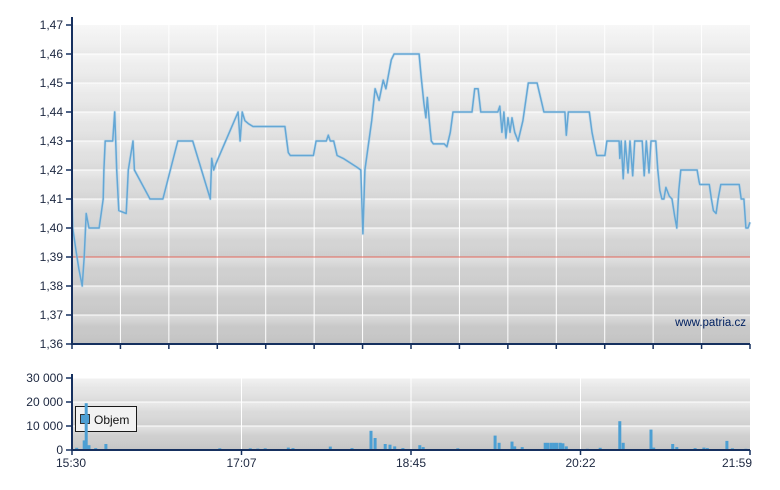 The height and width of the screenshot is (490, 780). What do you see at coordinates (52, 141) in the screenshot?
I see `y-tick-label: 1,43` at bounding box center [52, 141].